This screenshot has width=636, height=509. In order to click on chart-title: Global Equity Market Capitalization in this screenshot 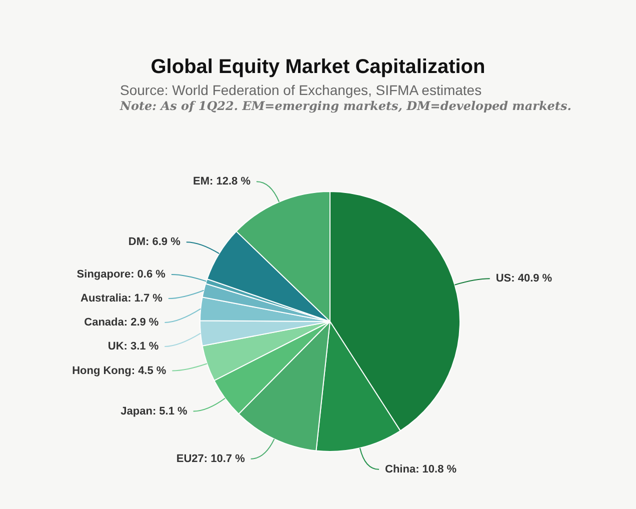, I will do `click(318, 67)`.